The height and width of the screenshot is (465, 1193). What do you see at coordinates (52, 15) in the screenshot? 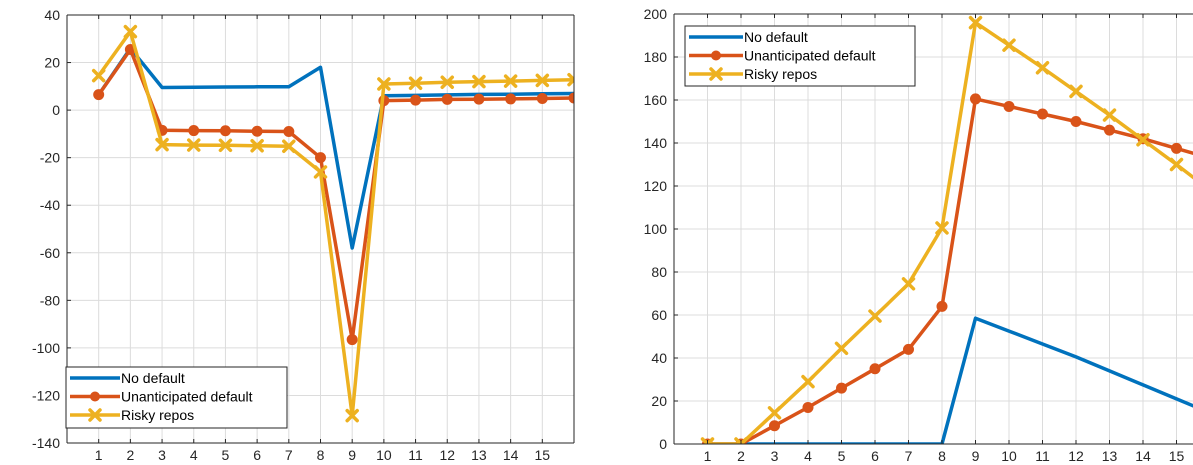
I see `y-tick-label: 40` at bounding box center [52, 15].